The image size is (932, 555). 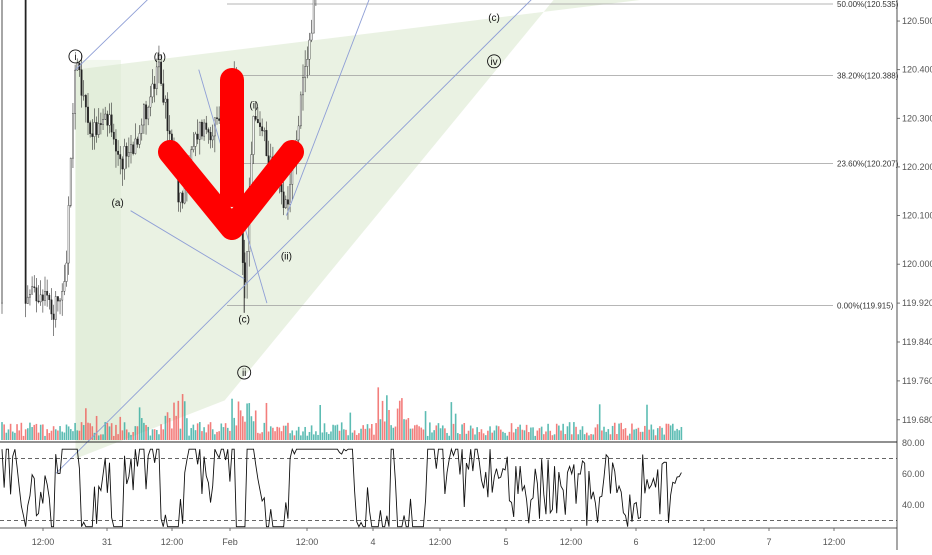 What do you see at coordinates (244, 320) in the screenshot?
I see `wave-label: (c)` at bounding box center [244, 320].